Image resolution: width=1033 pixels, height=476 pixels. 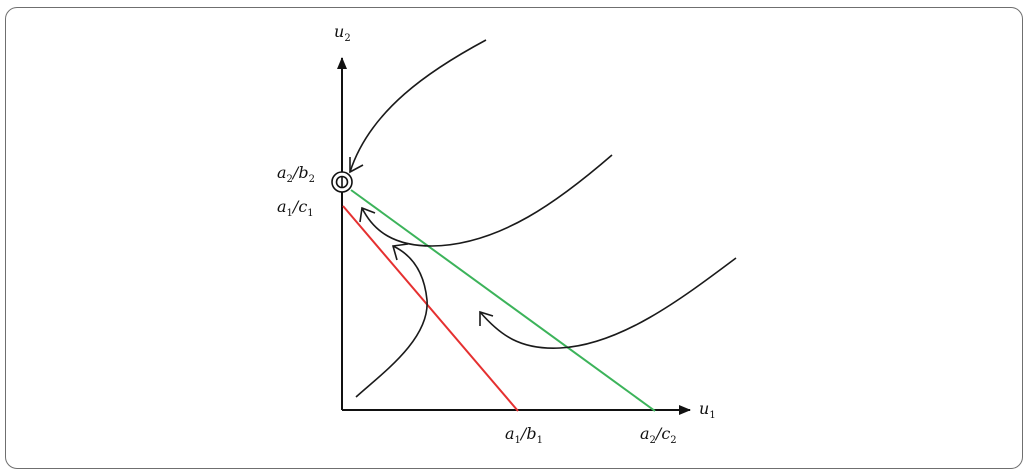 I want to click on label-a1-over-c1: a1/c1, so click(x=295, y=208).